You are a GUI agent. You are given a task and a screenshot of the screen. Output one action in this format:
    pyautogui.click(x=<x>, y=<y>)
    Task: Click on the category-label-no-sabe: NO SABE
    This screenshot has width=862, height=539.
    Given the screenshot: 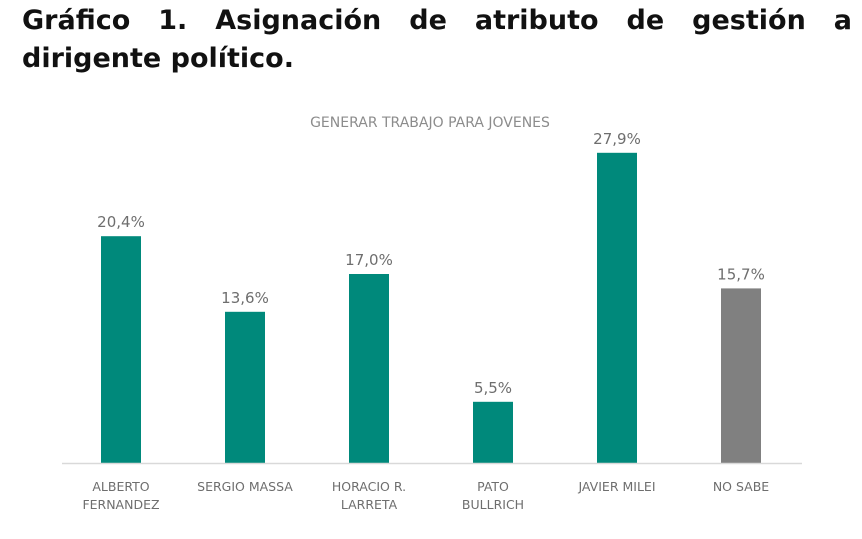 What is the action you would take?
    pyautogui.click(x=741, y=486)
    